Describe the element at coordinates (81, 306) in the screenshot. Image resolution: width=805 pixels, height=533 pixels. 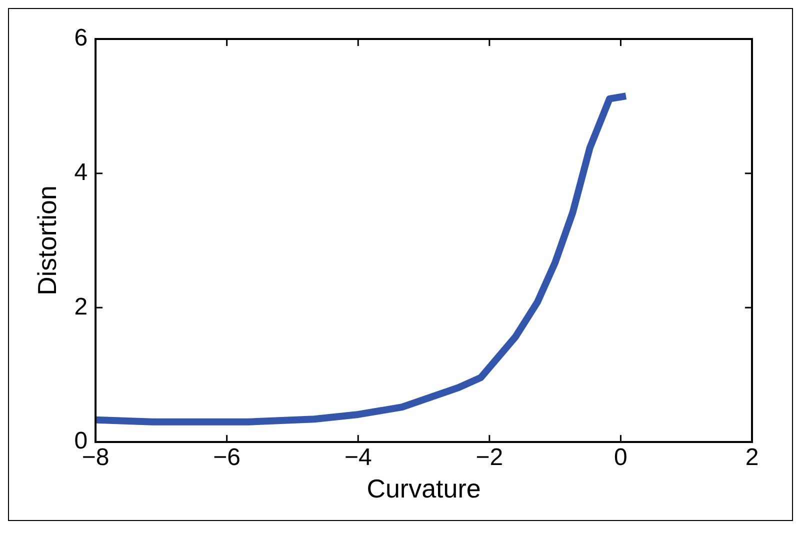
I see `y-tick-label: 2` at that location.